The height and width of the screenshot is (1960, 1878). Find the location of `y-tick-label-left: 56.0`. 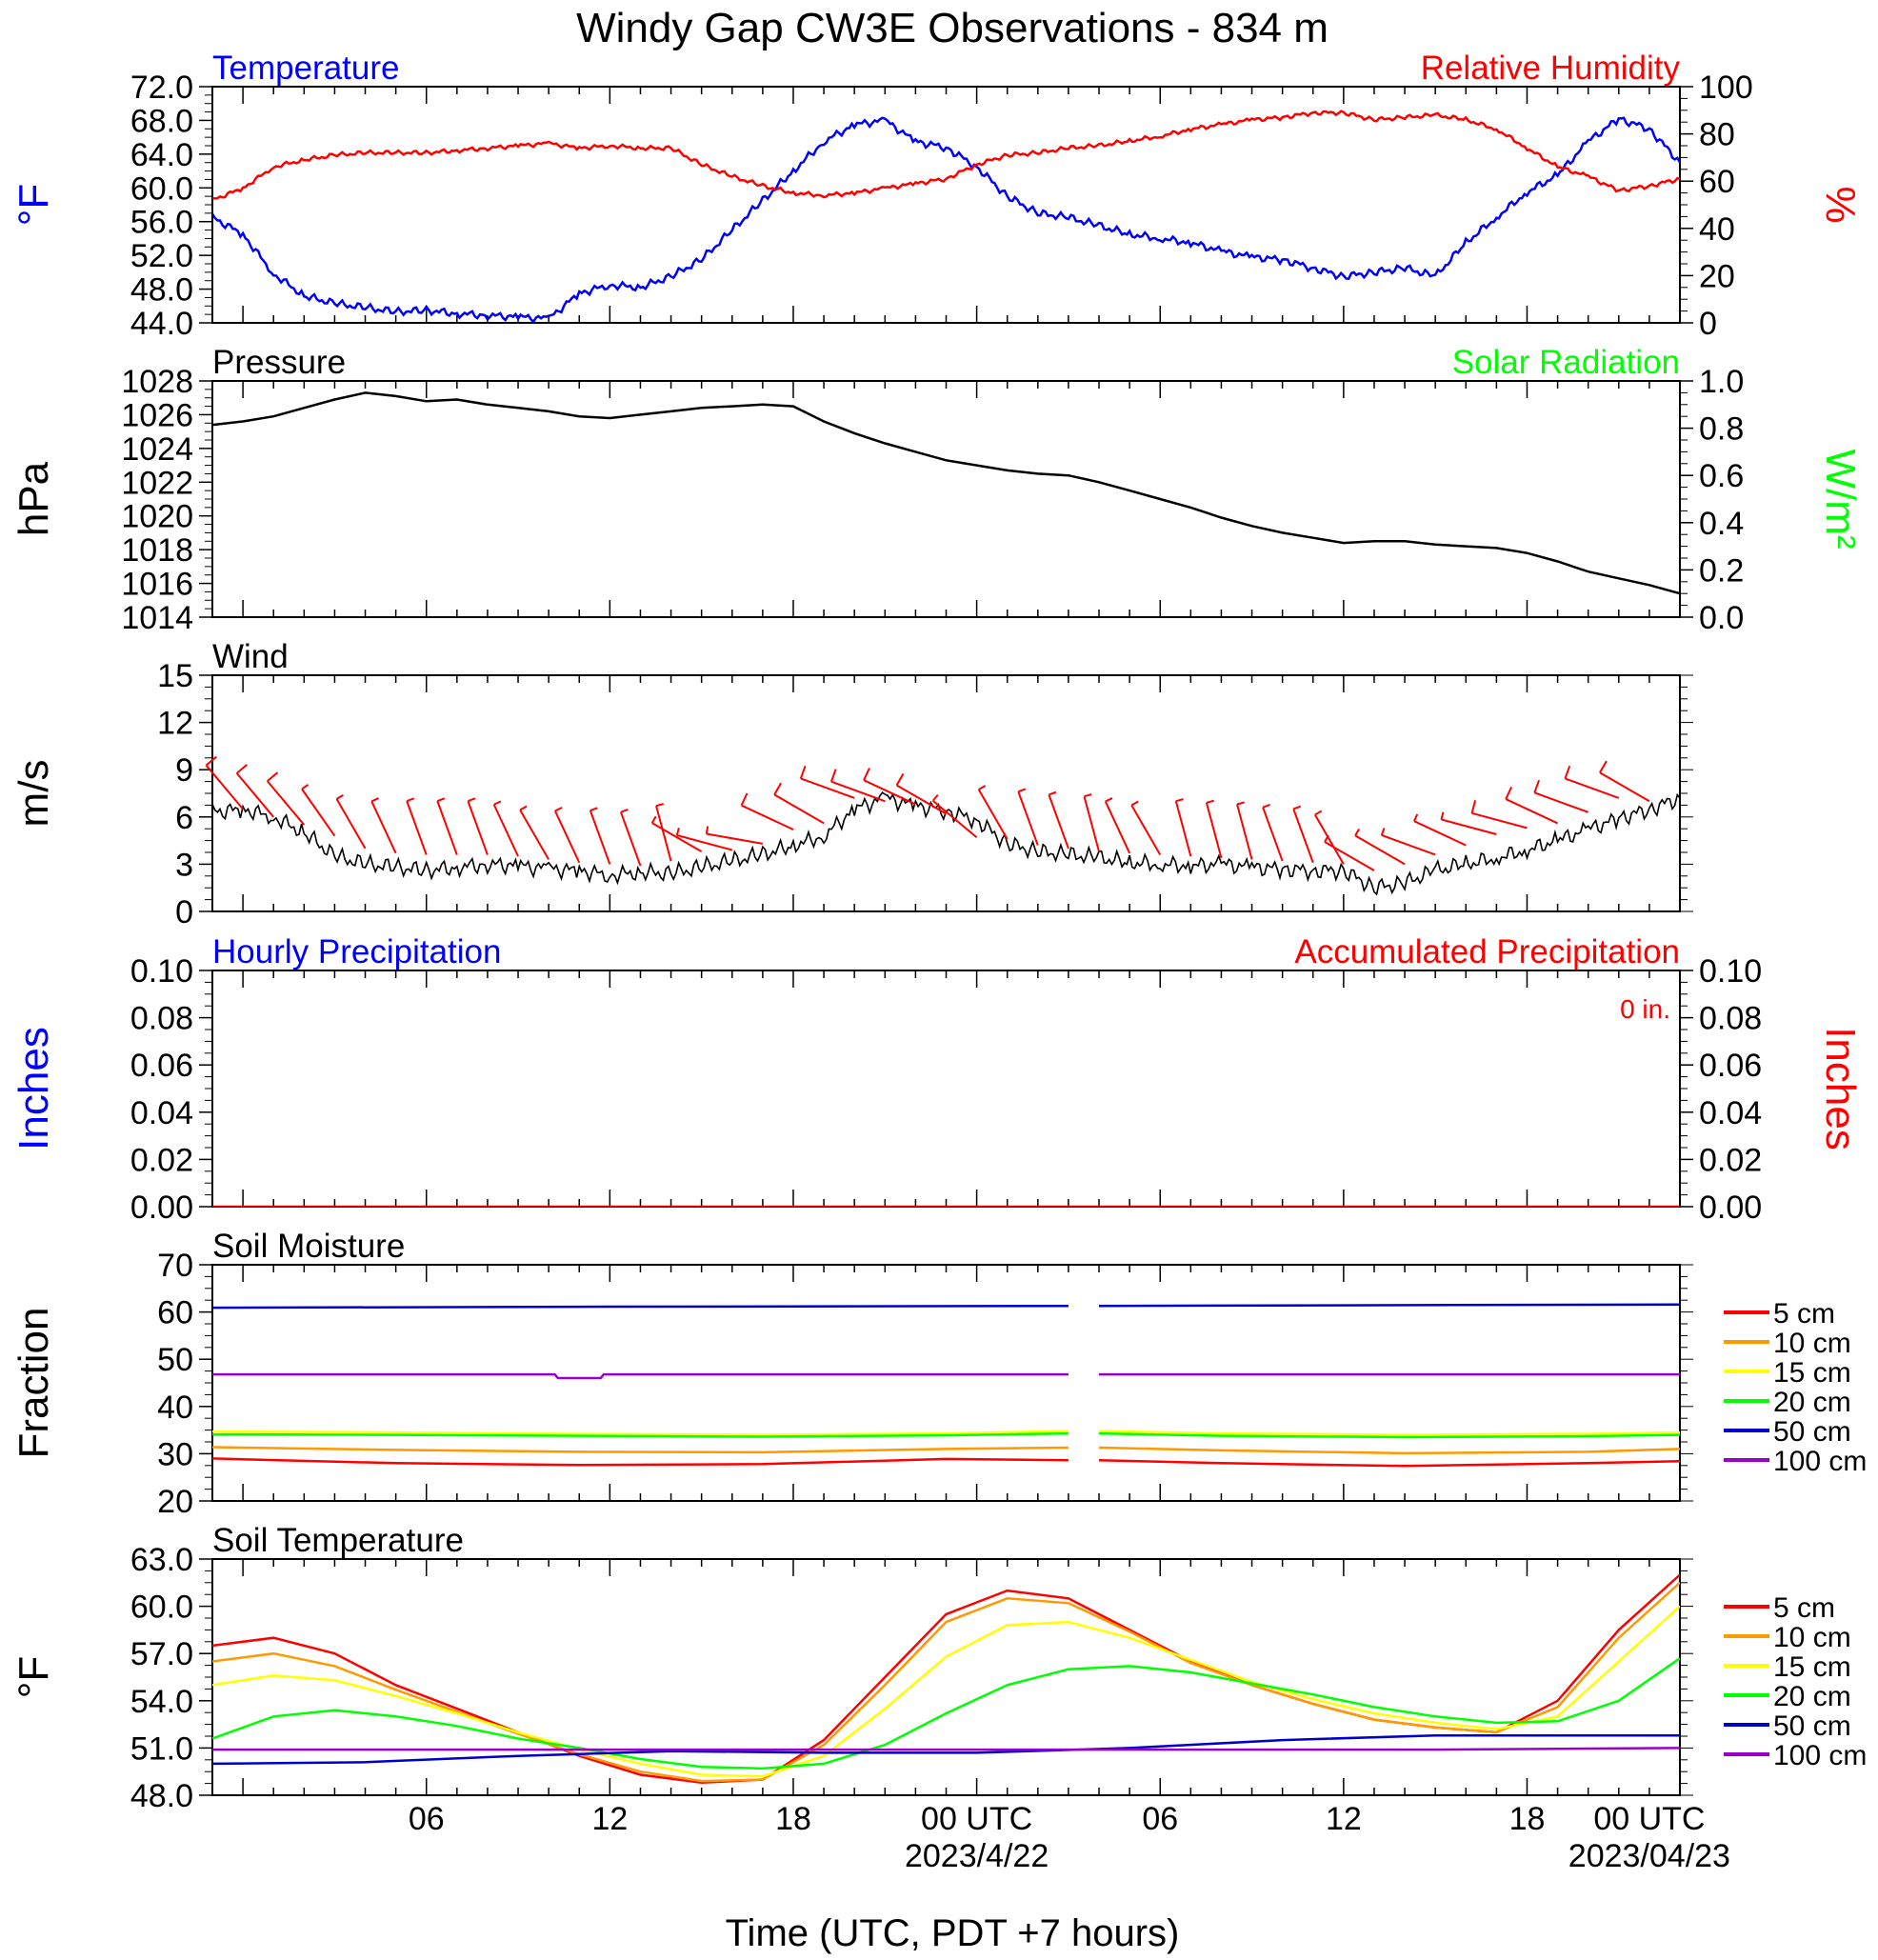

y-tick-label-left: 56.0 is located at coordinates (161, 223).